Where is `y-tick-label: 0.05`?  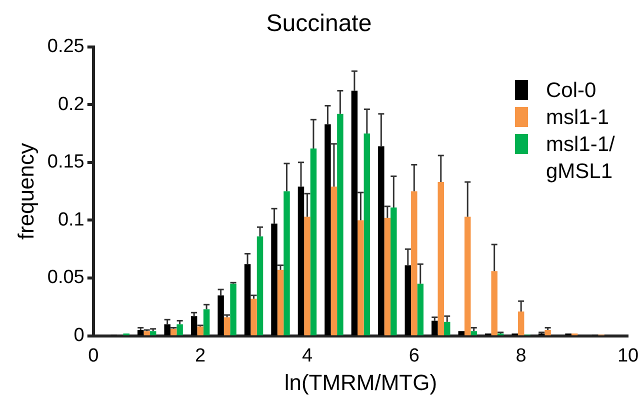
y-tick-label: 0.05 is located at coordinates (65, 277).